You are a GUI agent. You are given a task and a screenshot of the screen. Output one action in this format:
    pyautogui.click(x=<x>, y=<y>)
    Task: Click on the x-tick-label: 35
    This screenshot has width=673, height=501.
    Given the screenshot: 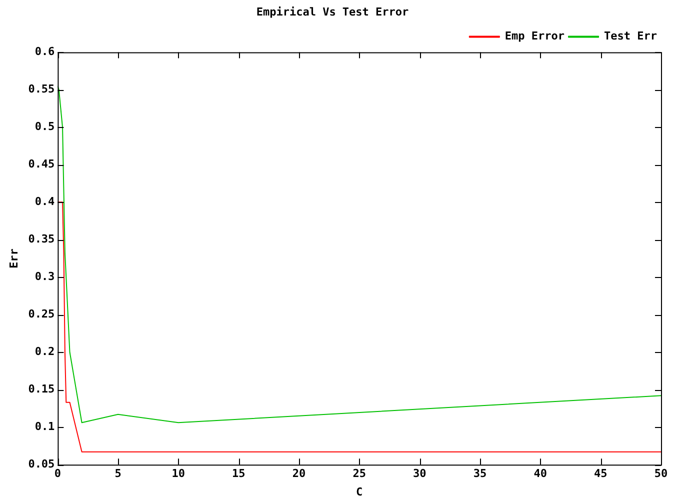 What is the action you would take?
    pyautogui.click(x=480, y=473)
    